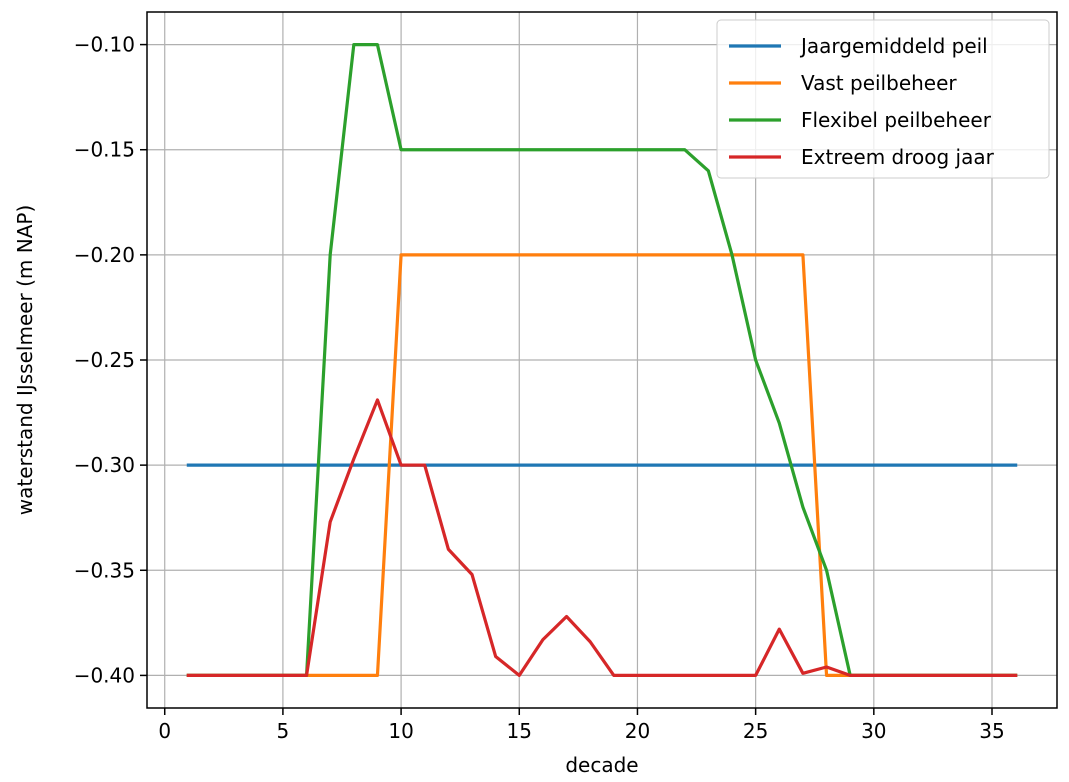 Image resolution: width=1069 pixels, height=782 pixels. I want to click on x-tick-label: 20, so click(637, 731).